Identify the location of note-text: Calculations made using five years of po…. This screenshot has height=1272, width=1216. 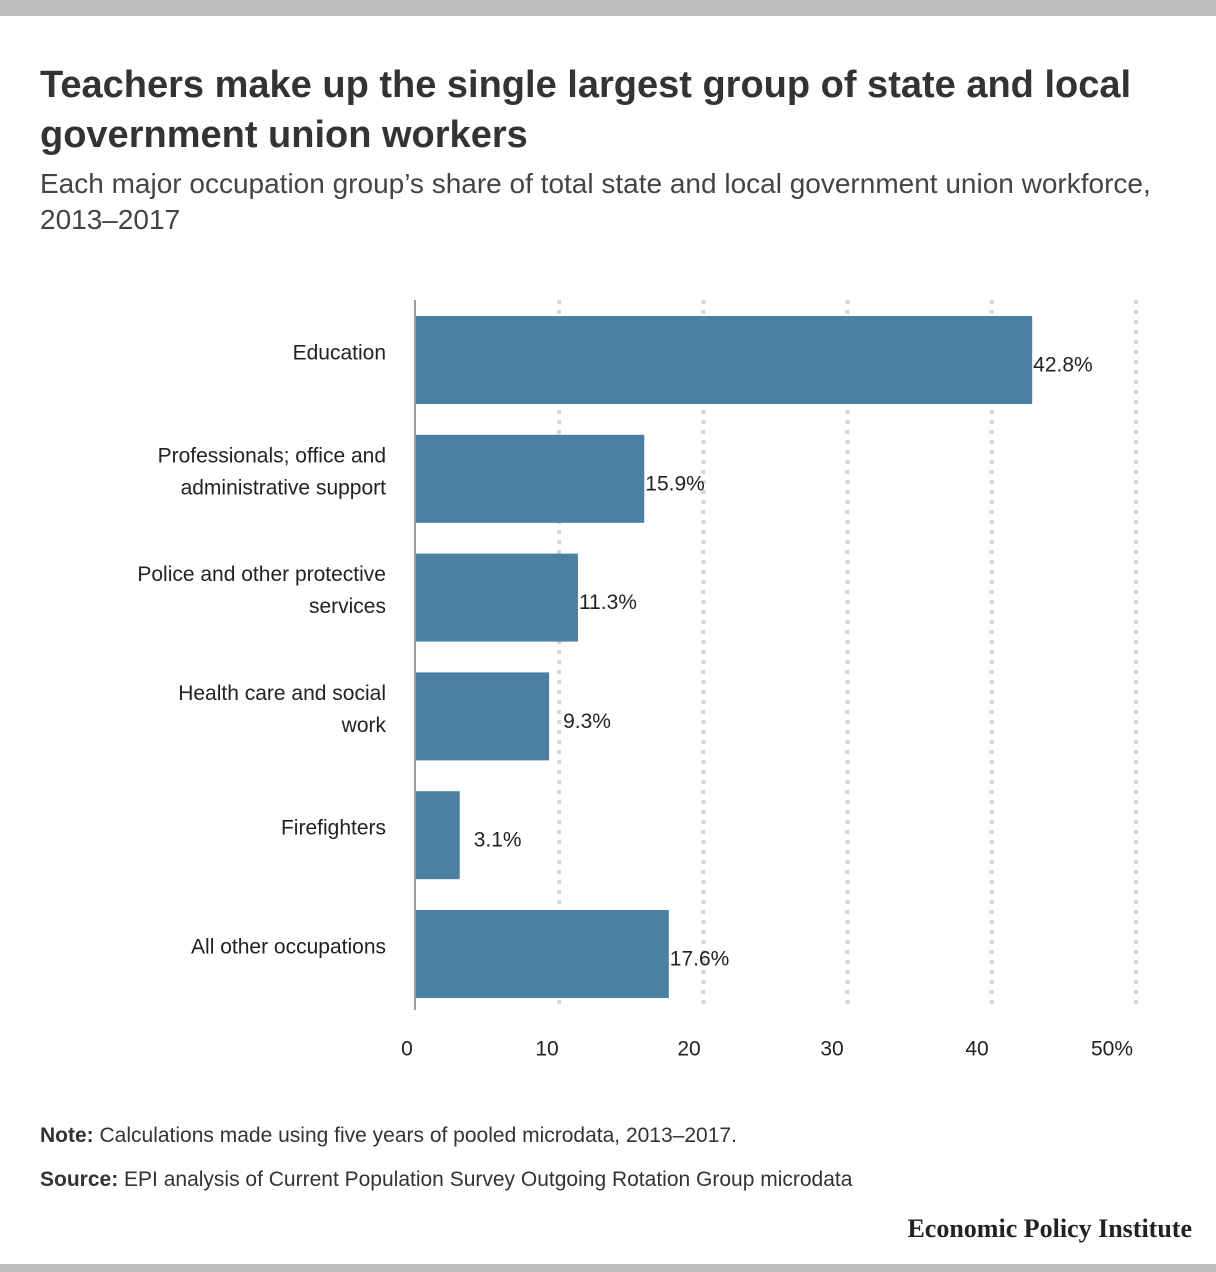
(415, 1135).